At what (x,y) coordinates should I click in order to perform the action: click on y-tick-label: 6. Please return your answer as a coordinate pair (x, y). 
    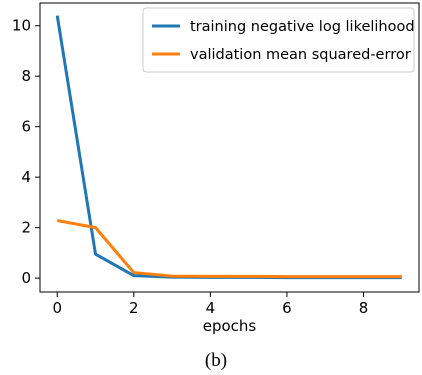
    Looking at the image, I should click on (26, 127).